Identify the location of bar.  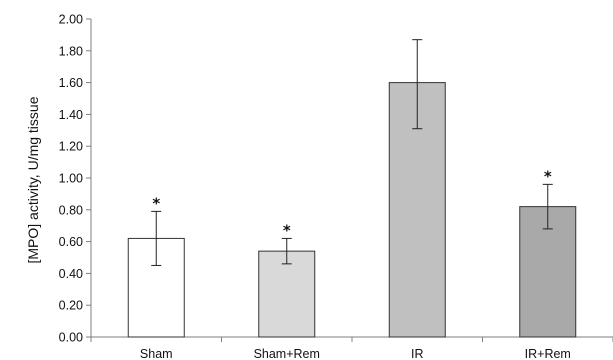
(287, 294).